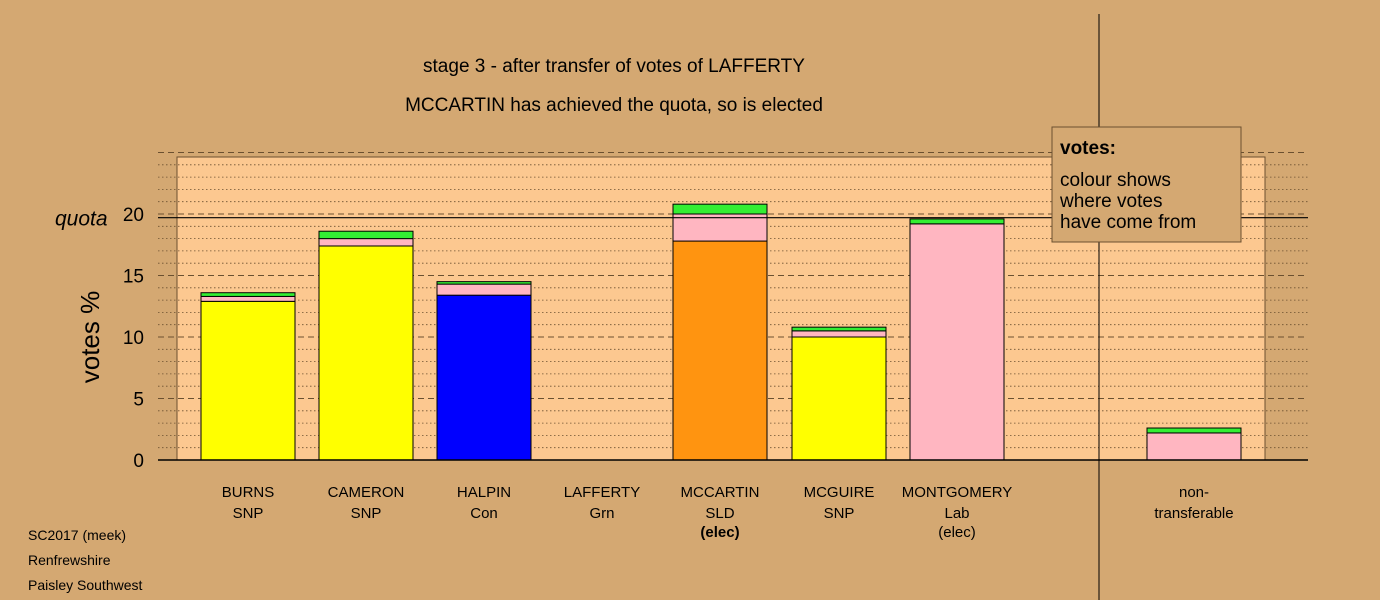 The height and width of the screenshot is (600, 1380). Describe the element at coordinates (133, 277) in the screenshot. I see `y-tick-label: 15` at that location.